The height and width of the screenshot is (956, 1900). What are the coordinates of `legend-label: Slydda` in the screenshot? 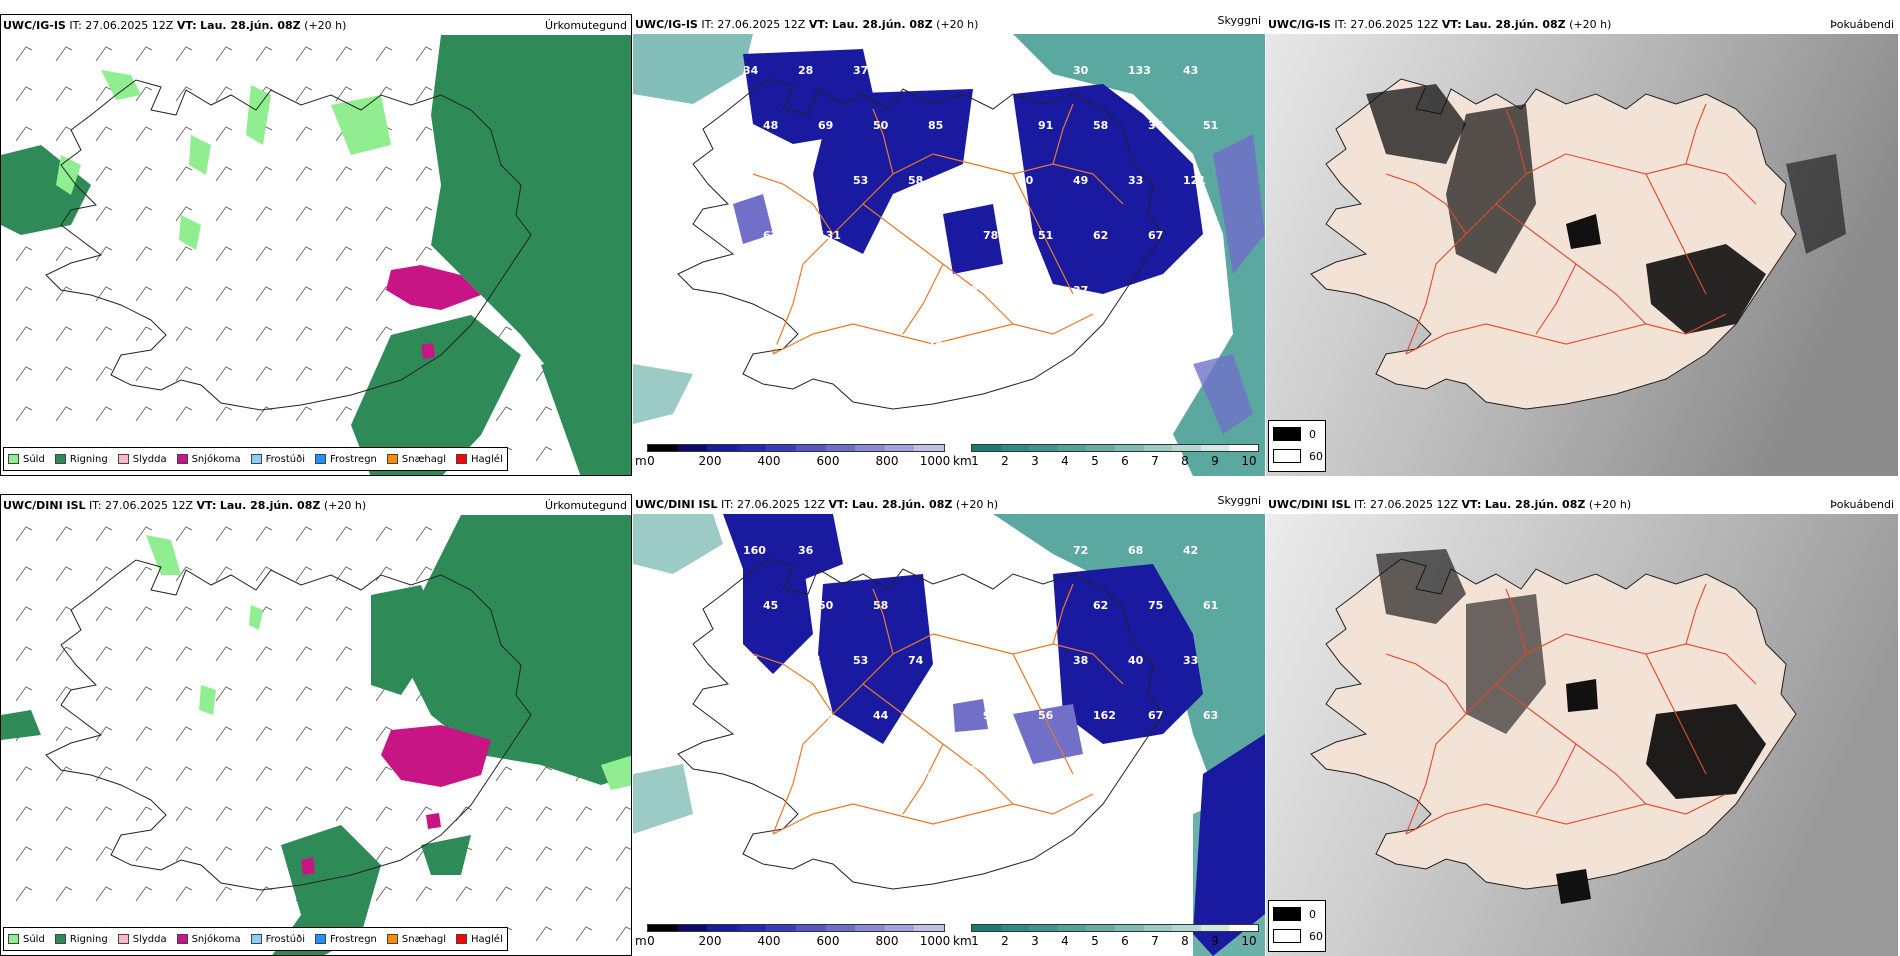 It's located at (149, 459).